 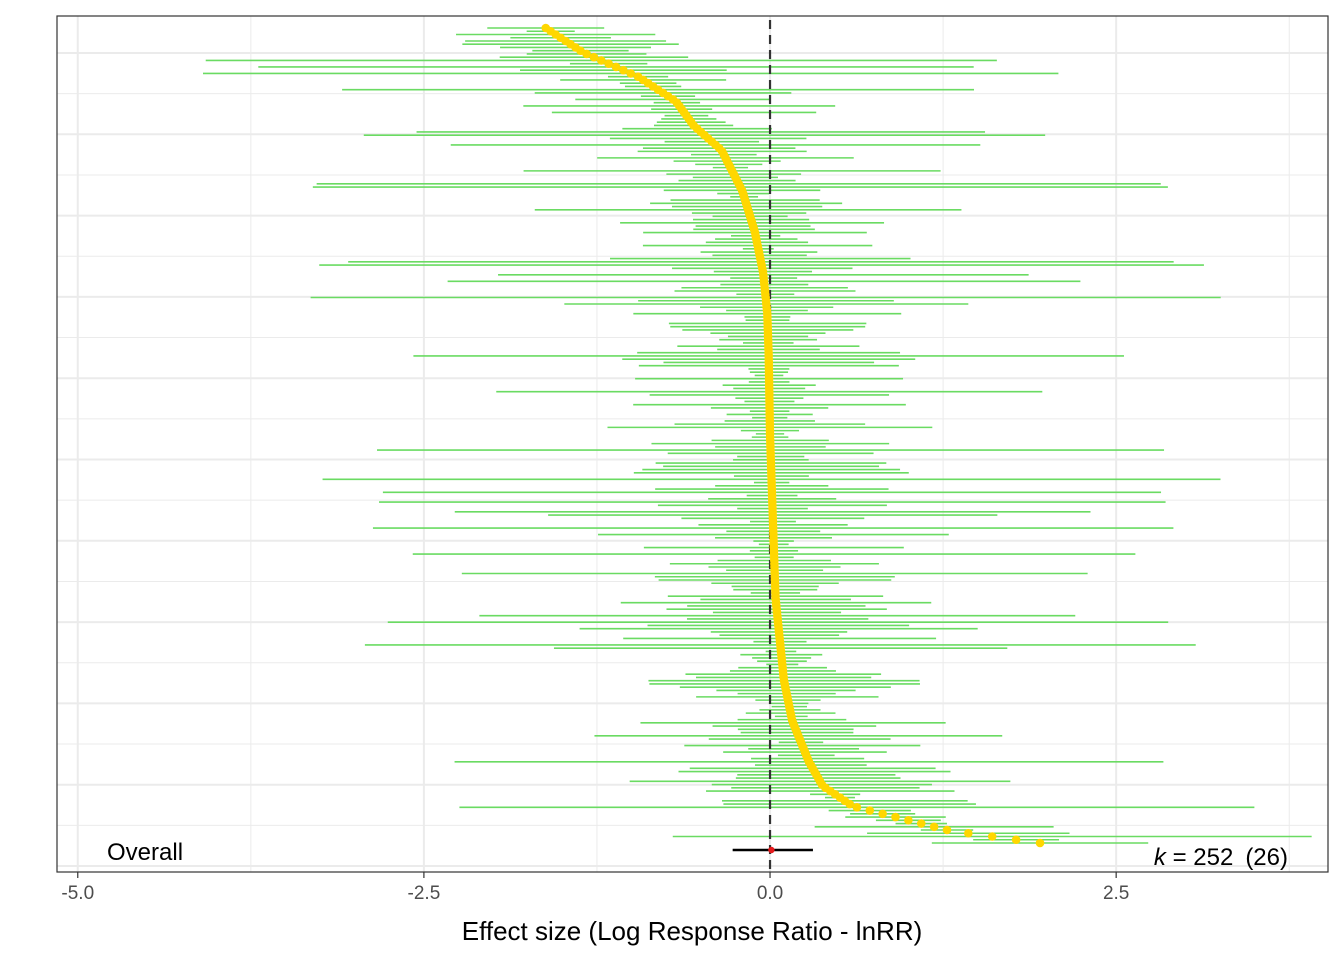 I want to click on x-tick-label: -2.5, so click(x=424, y=893).